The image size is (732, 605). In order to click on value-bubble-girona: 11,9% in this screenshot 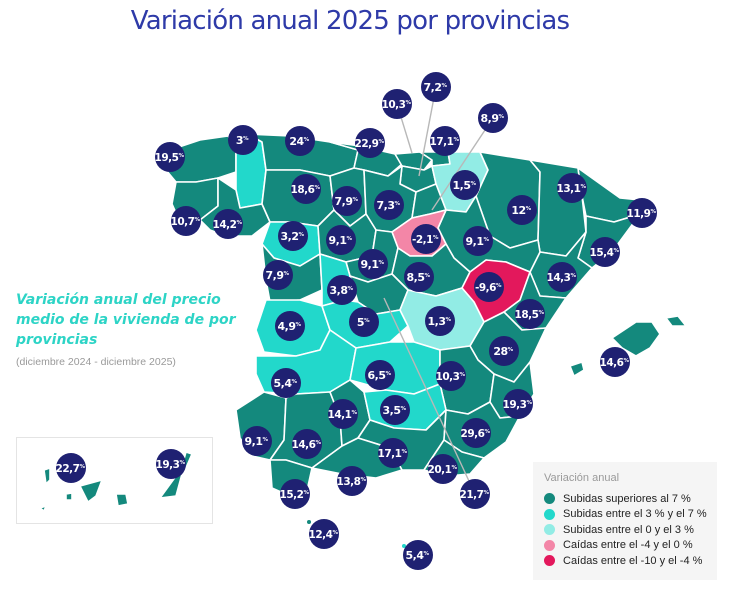, I will do `click(642, 213)`.